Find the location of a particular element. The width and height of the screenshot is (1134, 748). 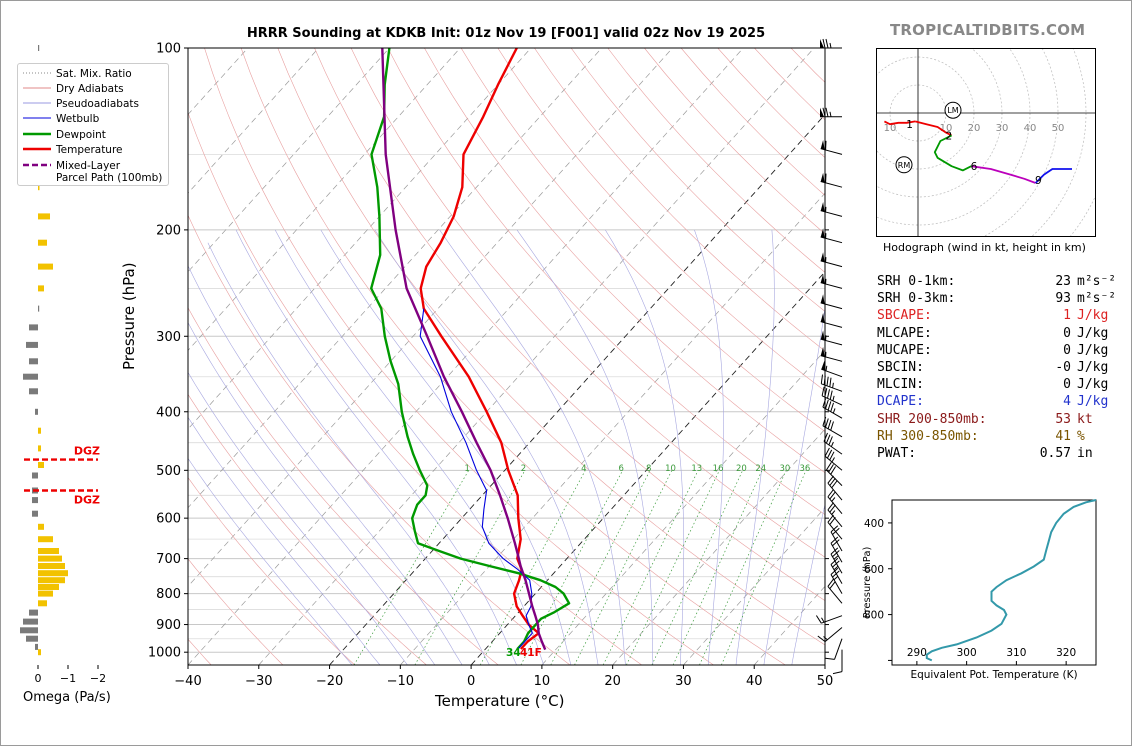

legend-label: Wetbulb is located at coordinates (78, 119).